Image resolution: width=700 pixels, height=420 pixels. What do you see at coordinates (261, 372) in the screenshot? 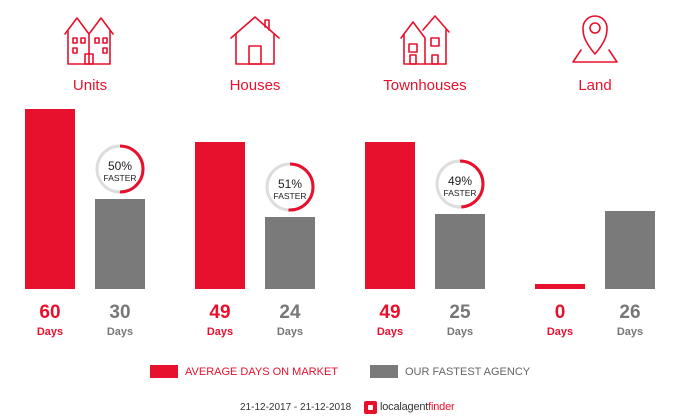
I see `legend-label-average: AVERAGE DAYS ON MARKET` at bounding box center [261, 372].